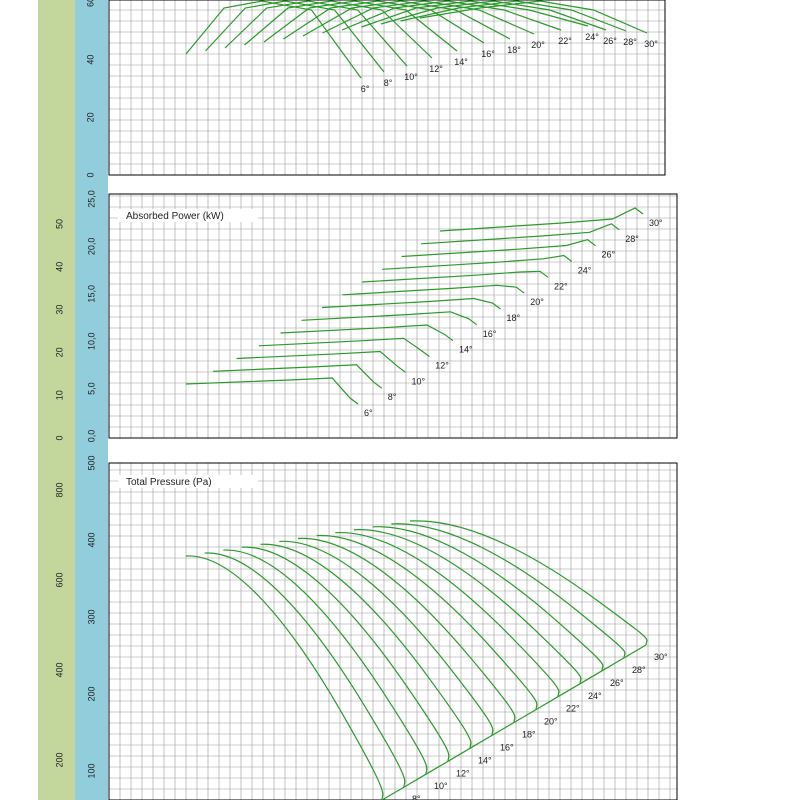 This screenshot has height=800, width=800. What do you see at coordinates (59, 352) in the screenshot?
I see `outer-axis-tick-label: 20` at bounding box center [59, 352].